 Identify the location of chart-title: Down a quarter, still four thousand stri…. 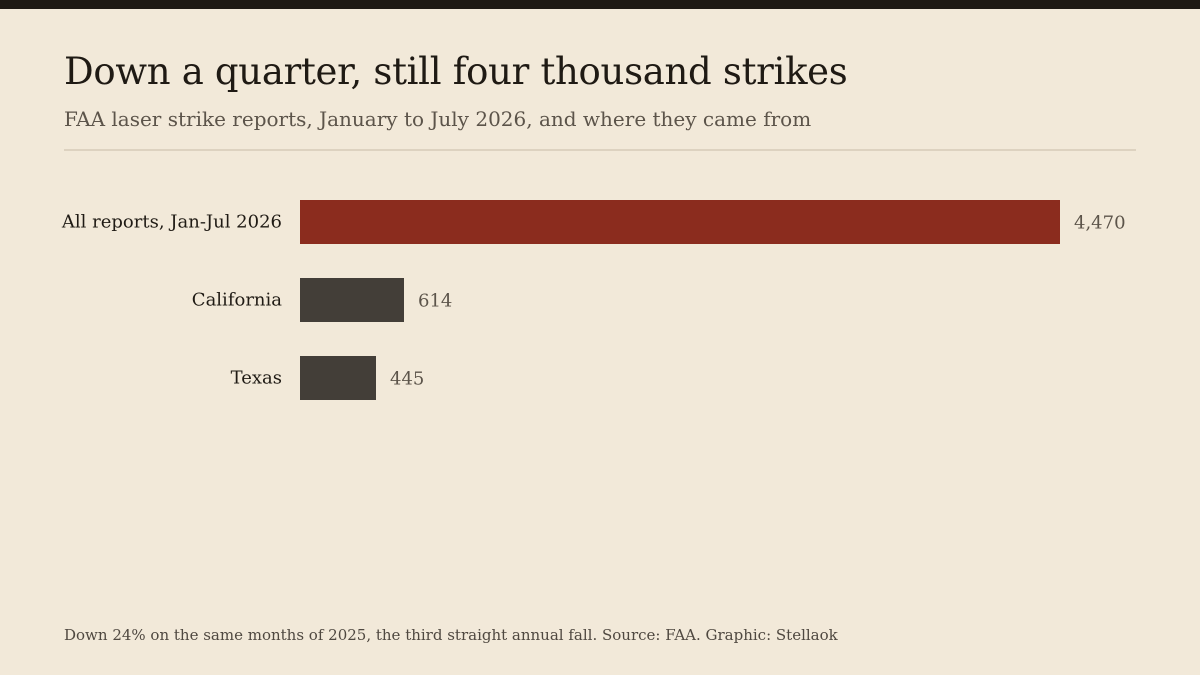
(456, 71).